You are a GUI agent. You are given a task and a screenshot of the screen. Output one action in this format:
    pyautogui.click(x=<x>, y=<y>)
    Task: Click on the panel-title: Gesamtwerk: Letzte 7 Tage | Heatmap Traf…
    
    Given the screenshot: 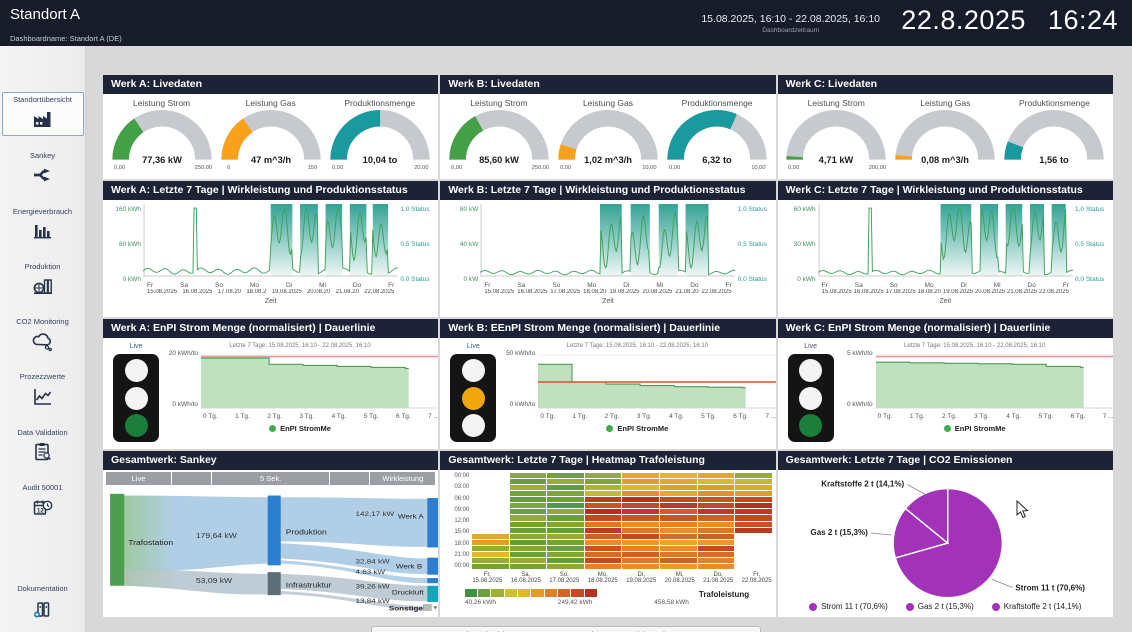 What is the action you would take?
    pyautogui.click(x=608, y=460)
    